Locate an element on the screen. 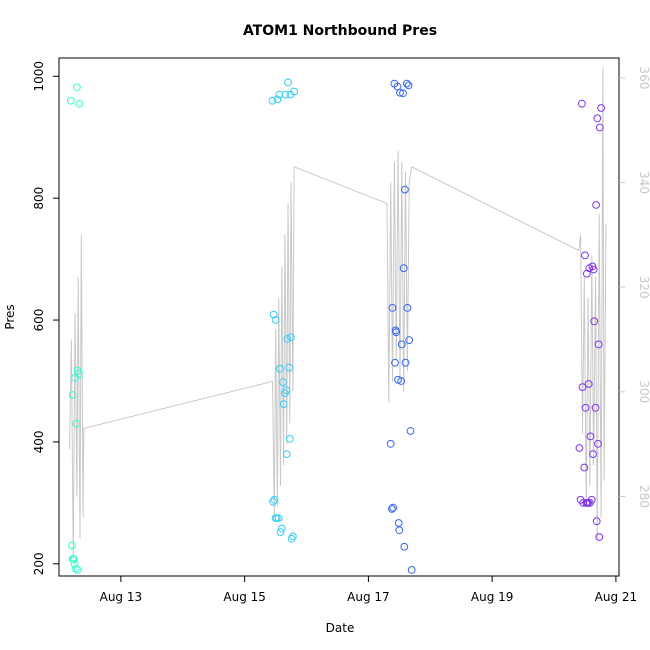 This screenshot has width=650, height=650. y-tick-label: 800 is located at coordinates (39, 198).